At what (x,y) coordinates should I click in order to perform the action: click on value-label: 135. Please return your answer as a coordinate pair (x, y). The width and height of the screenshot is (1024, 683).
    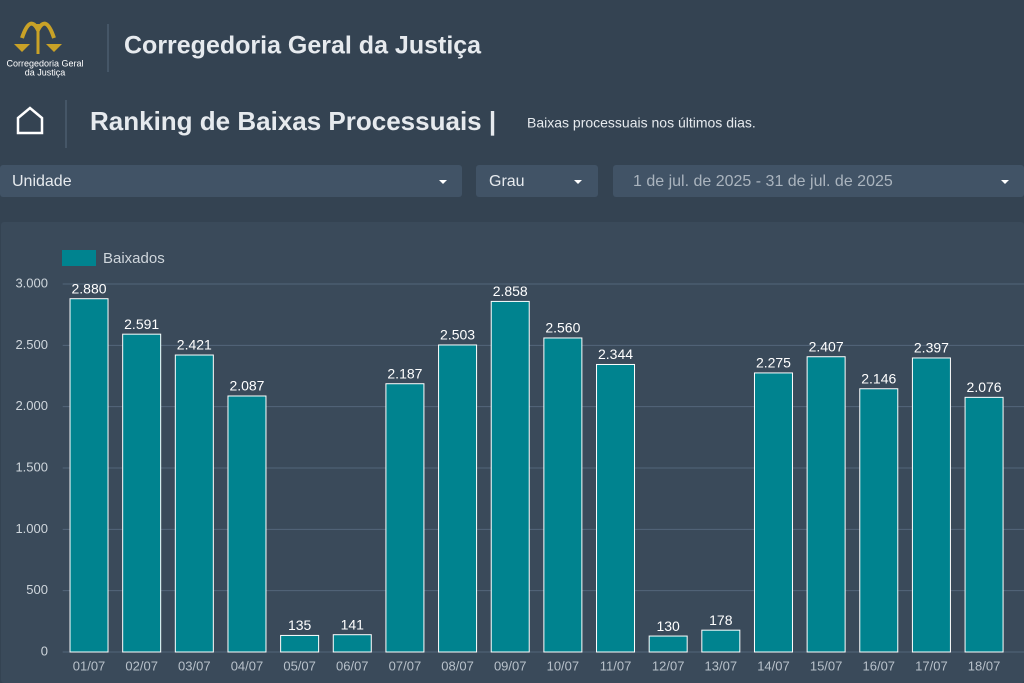
    Looking at the image, I should click on (300, 625).